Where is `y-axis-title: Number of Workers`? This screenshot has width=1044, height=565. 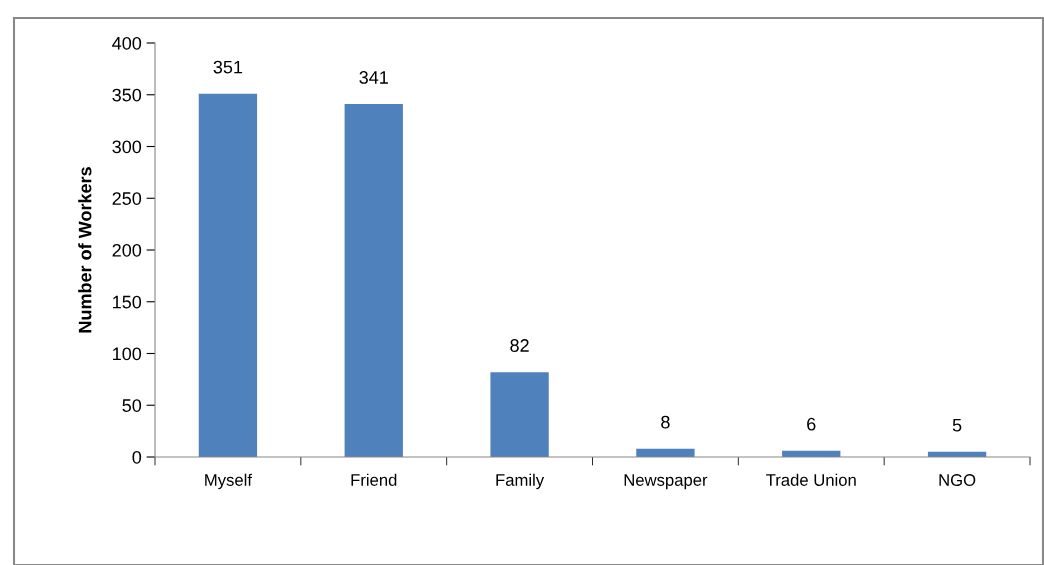 y-axis-title: Number of Workers is located at coordinates (85, 250).